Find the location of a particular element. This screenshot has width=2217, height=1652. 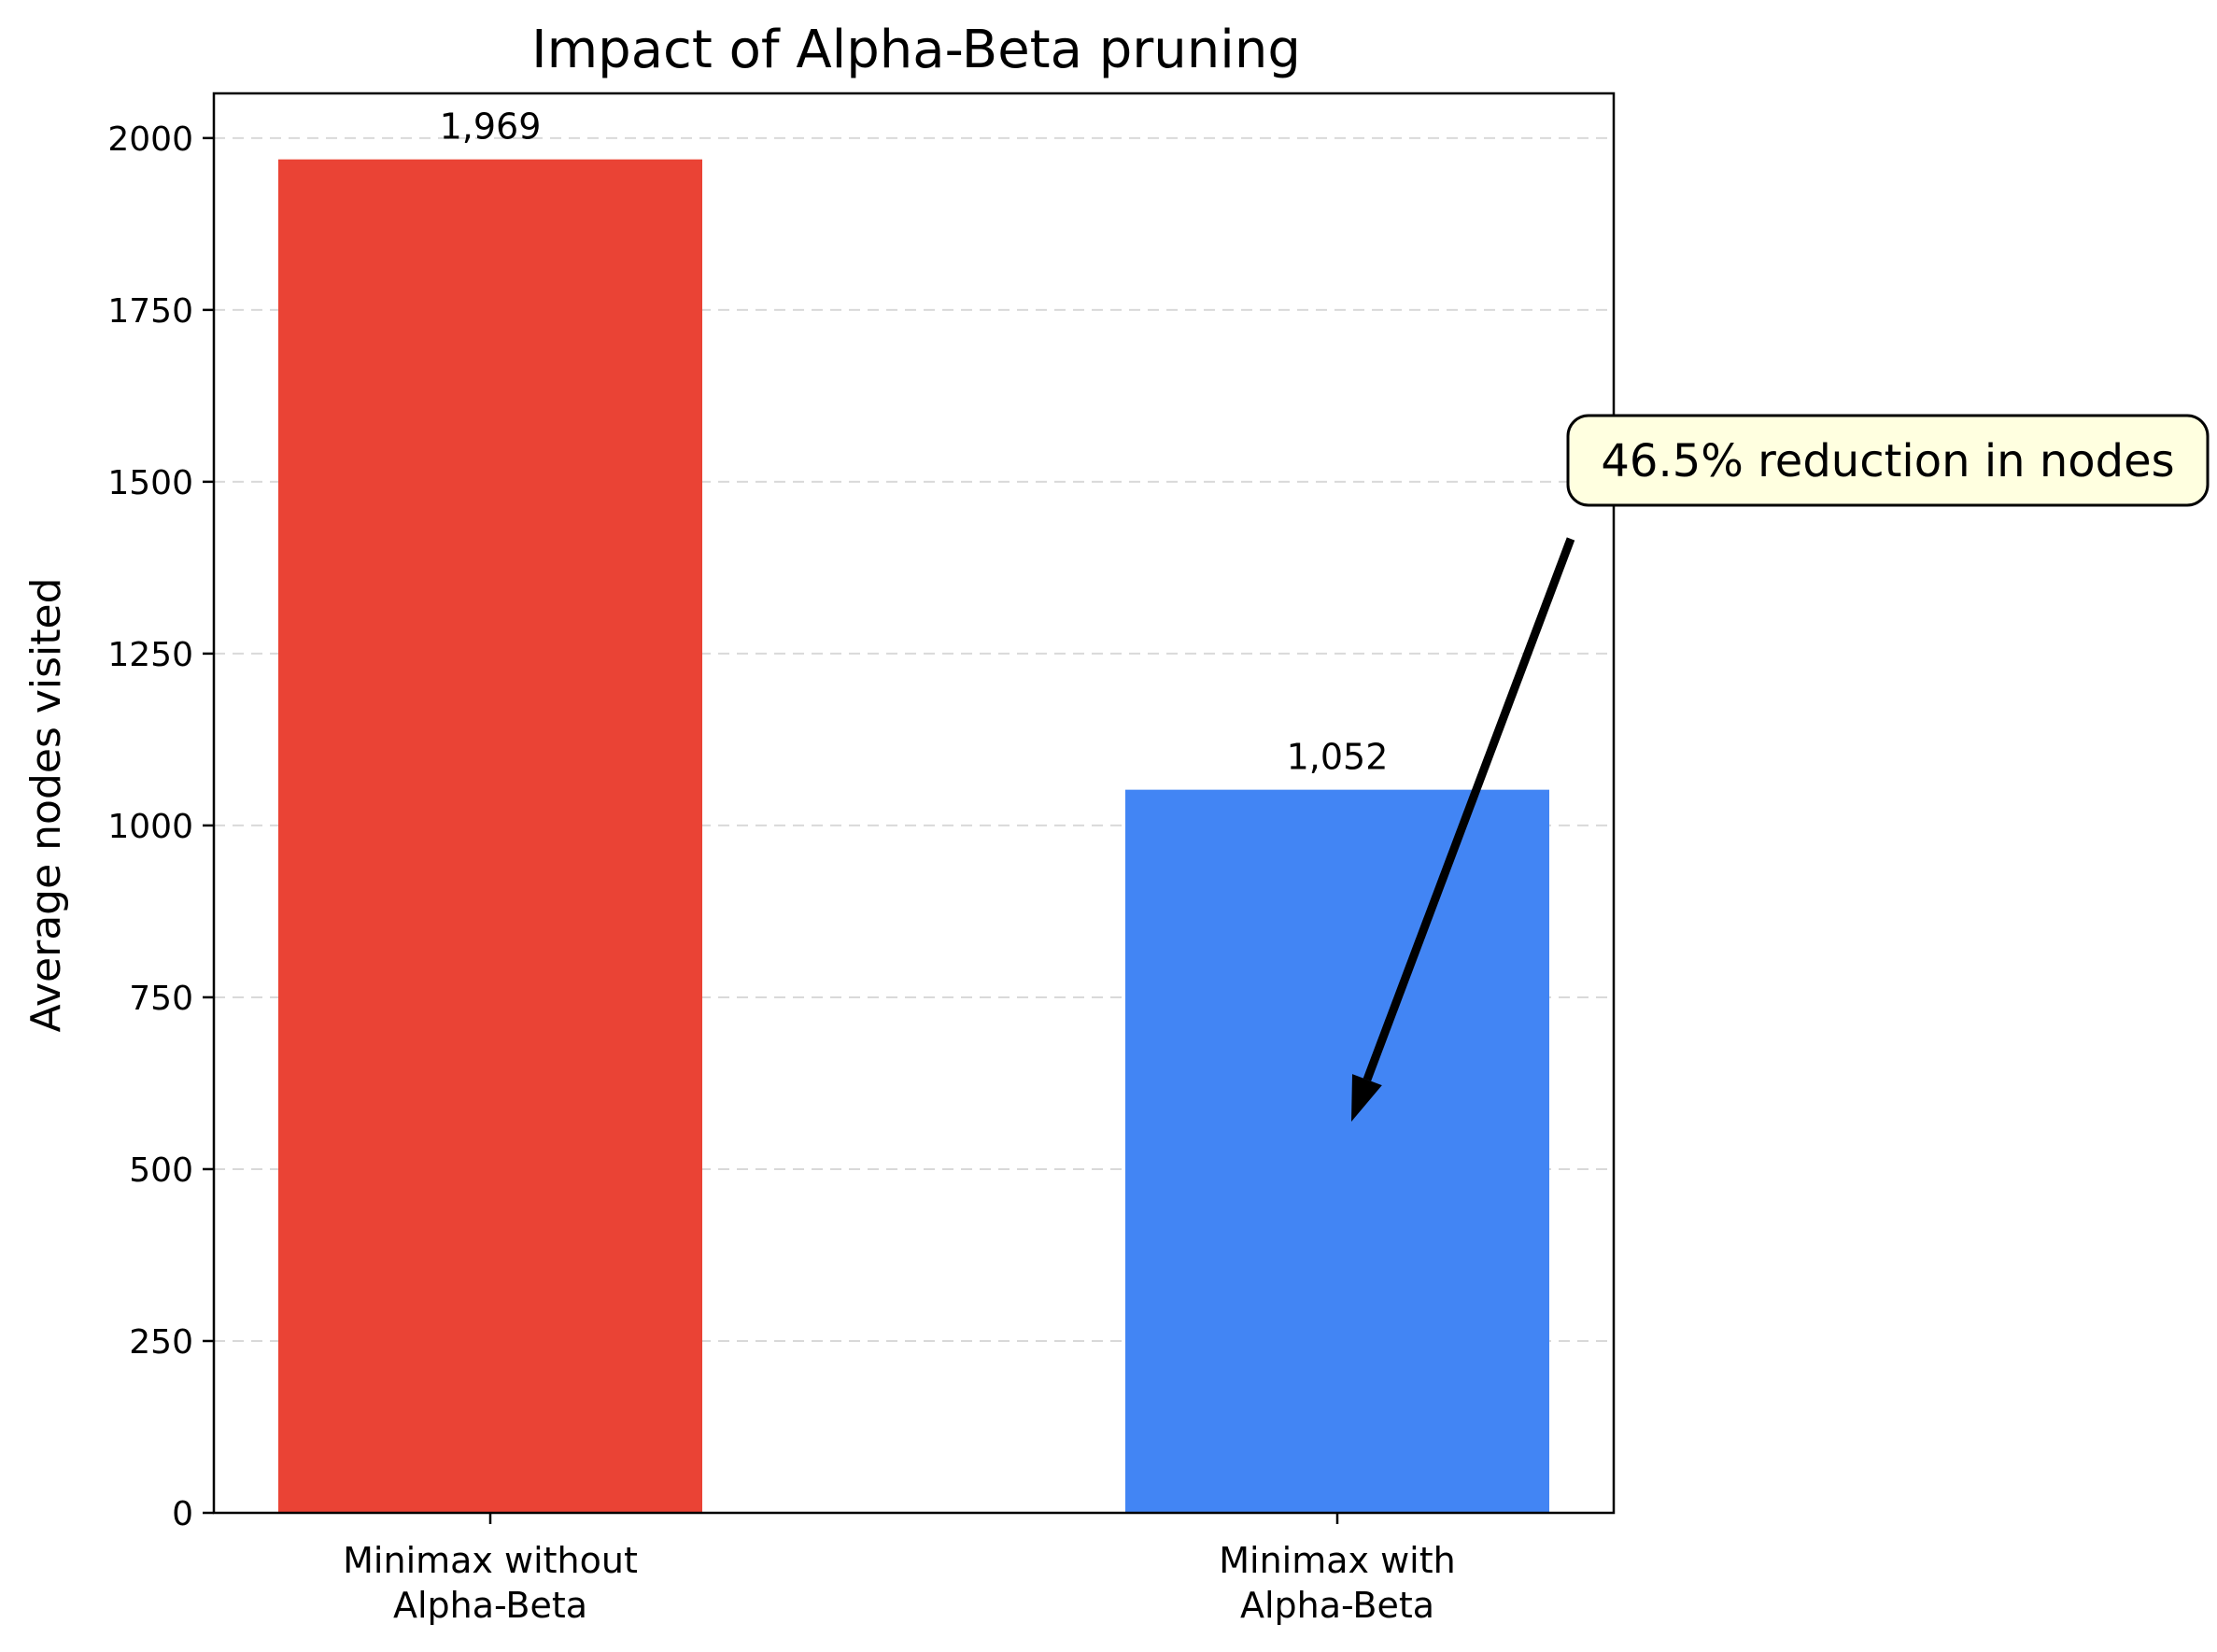

y-tick-label: 0 is located at coordinates (183, 1514).